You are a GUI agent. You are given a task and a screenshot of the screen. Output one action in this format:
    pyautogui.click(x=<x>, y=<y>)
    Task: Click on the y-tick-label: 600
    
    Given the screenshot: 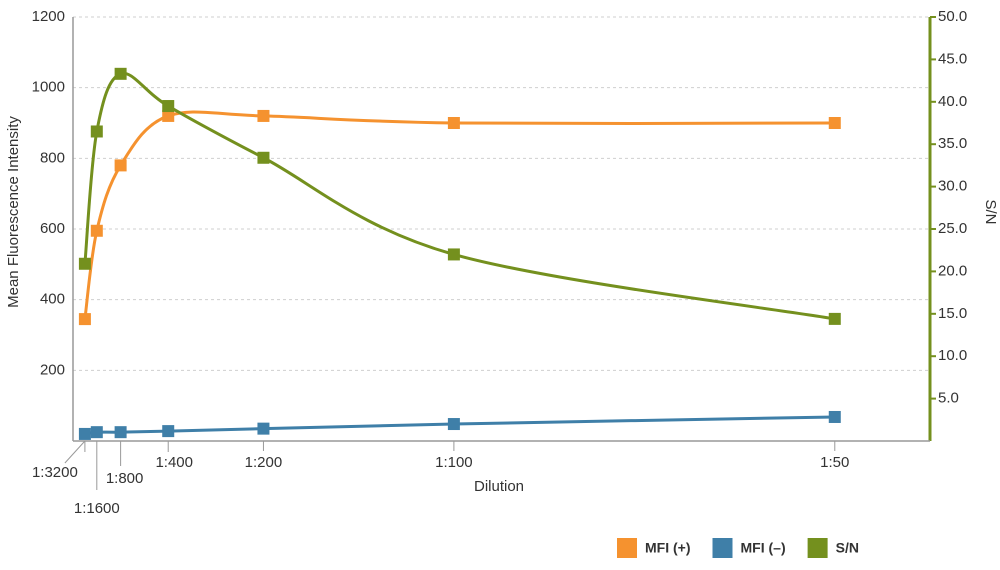 What is the action you would take?
    pyautogui.click(x=52, y=228)
    